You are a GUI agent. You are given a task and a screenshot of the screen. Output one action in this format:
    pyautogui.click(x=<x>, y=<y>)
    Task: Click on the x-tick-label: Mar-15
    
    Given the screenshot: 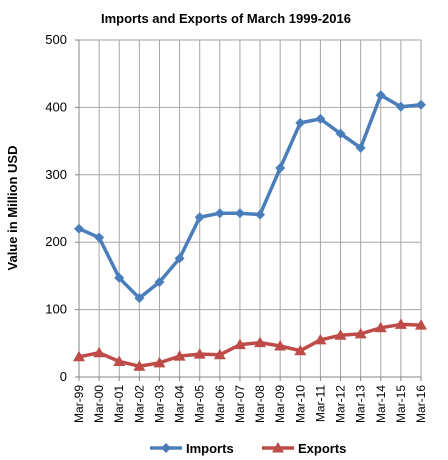 What is the action you would take?
    pyautogui.click(x=401, y=404)
    